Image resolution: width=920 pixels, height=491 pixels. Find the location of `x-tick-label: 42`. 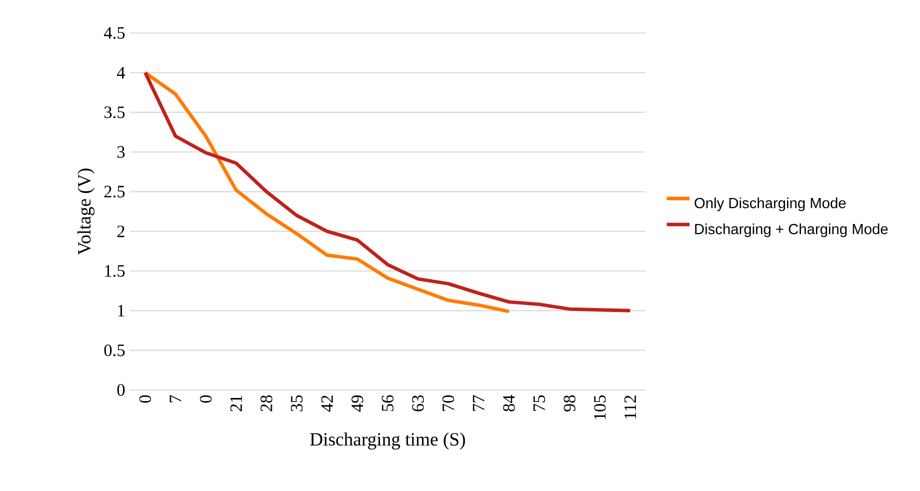

x-tick-label: 42 is located at coordinates (327, 404).